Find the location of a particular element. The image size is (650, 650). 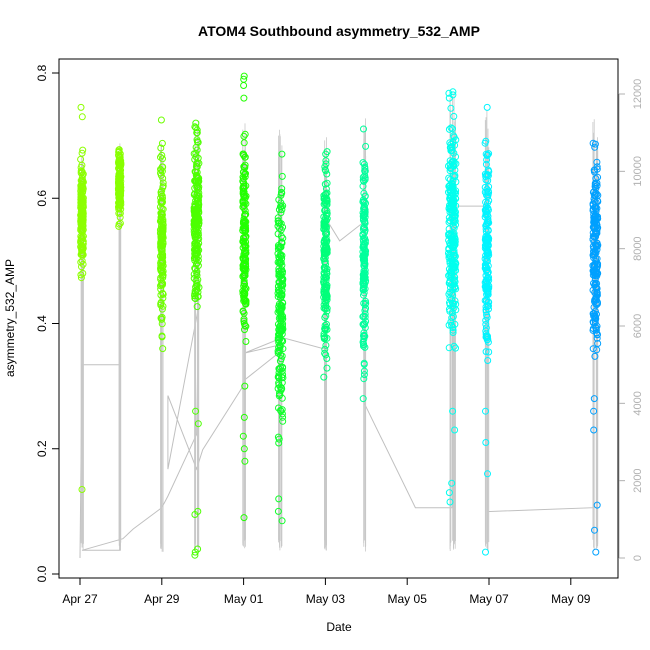

y2-tick-label: 2000 is located at coordinates (638, 480).